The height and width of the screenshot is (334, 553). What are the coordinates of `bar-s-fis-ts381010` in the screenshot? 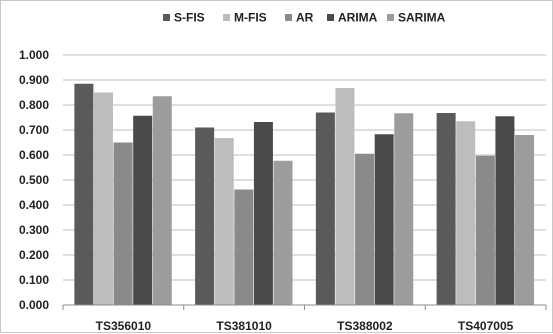 It's located at (205, 216).